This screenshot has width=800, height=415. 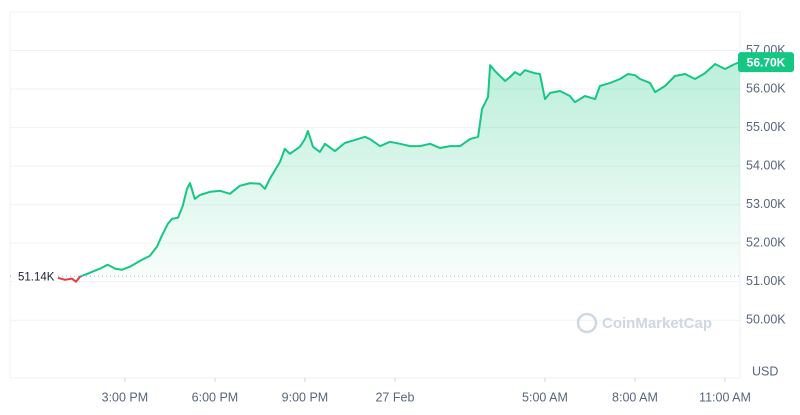 I want to click on x-tick-label: 6:00 PM, so click(x=215, y=397).